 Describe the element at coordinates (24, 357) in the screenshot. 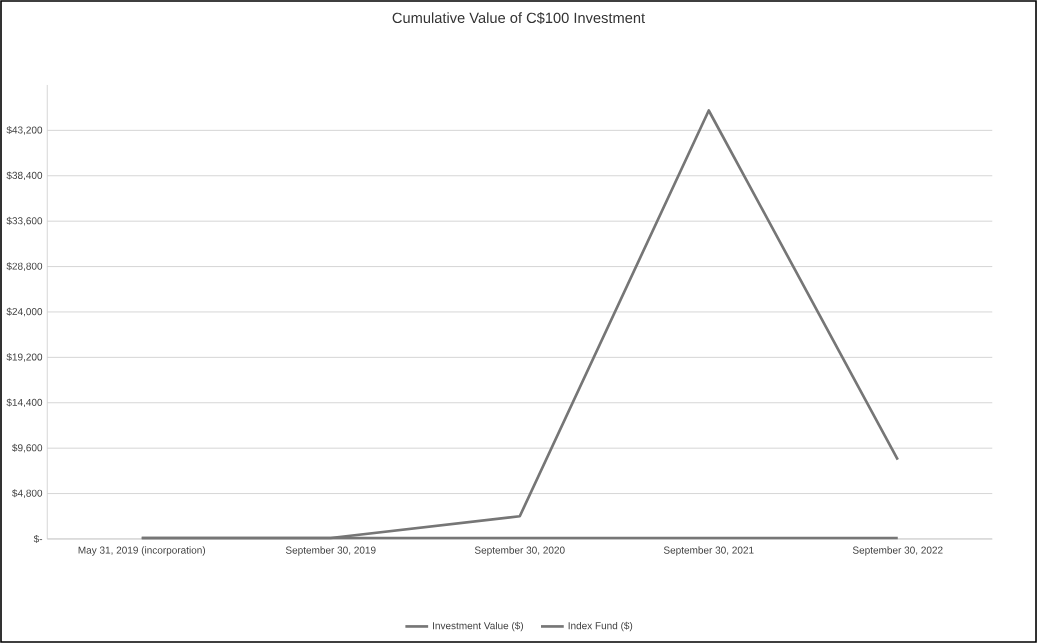

I see `y-tick-label: $19,200` at that location.